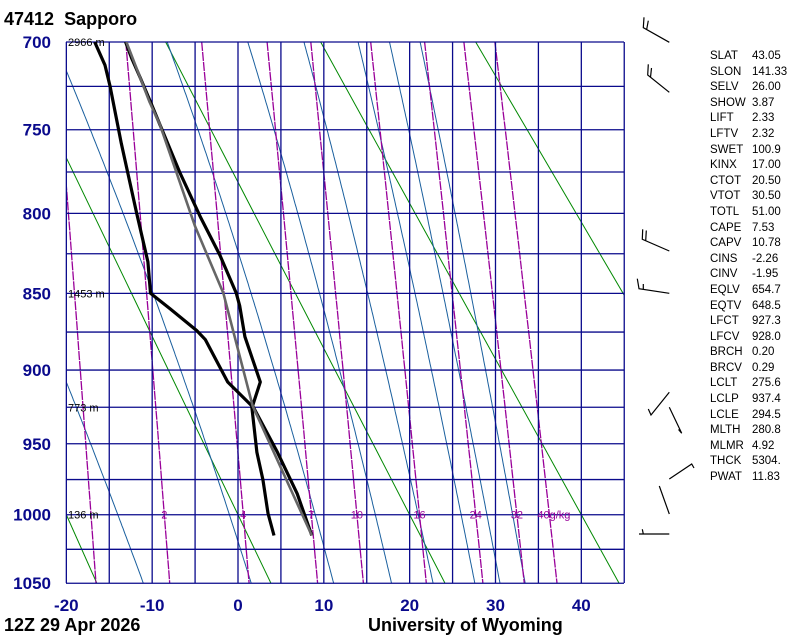 The width and height of the screenshot is (800, 640). What do you see at coordinates (66, 605) in the screenshot?
I see `temperature-tick-label: -20` at bounding box center [66, 605].